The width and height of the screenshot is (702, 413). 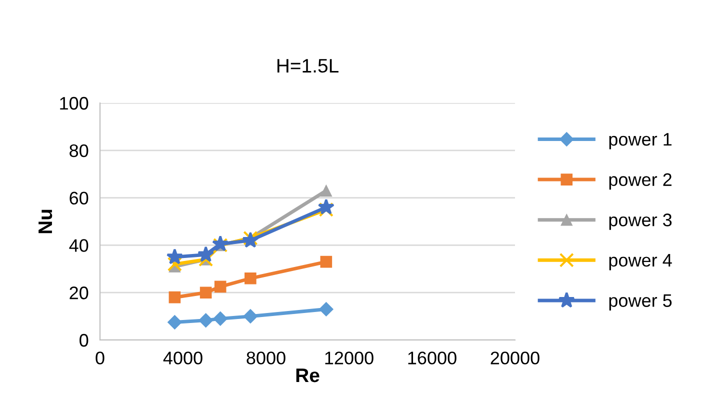 I want to click on y-tick-label: 0, so click(x=84, y=340).